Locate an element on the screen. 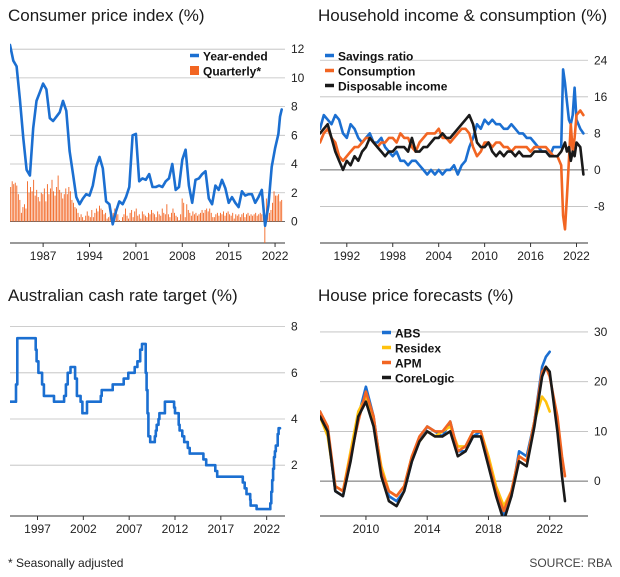 This screenshot has height=577, width=620. legend-swatch is located at coordinates (194, 70).